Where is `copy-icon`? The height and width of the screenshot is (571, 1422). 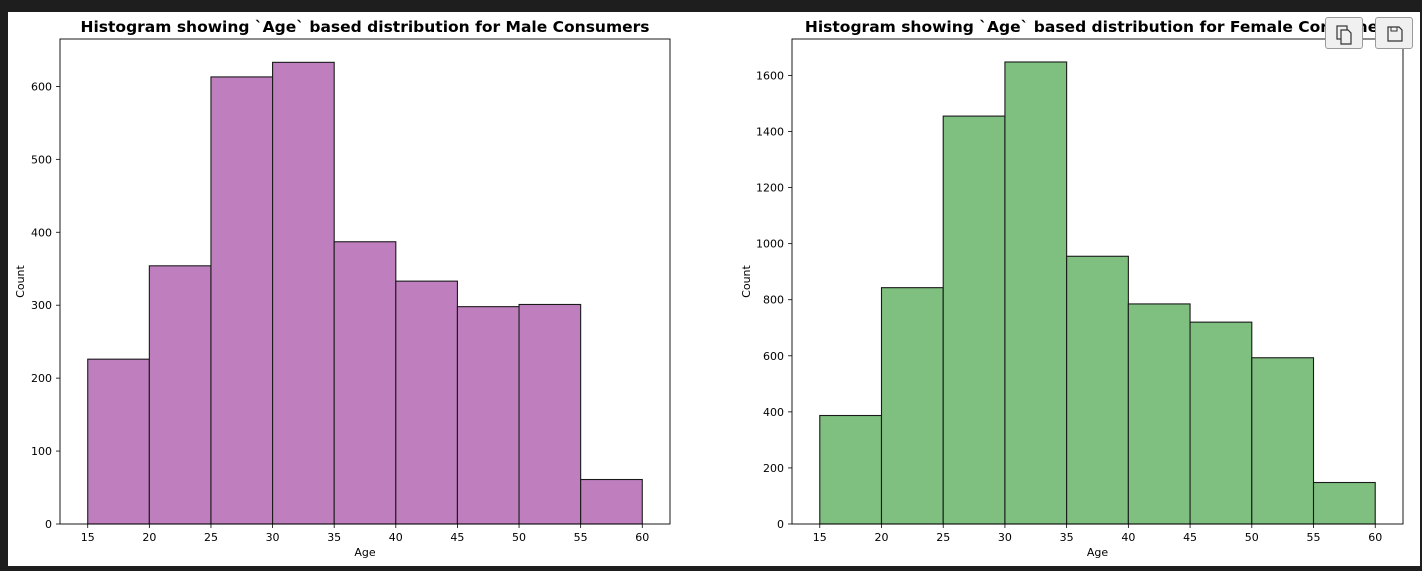 copy-icon is located at coordinates (1344, 35).